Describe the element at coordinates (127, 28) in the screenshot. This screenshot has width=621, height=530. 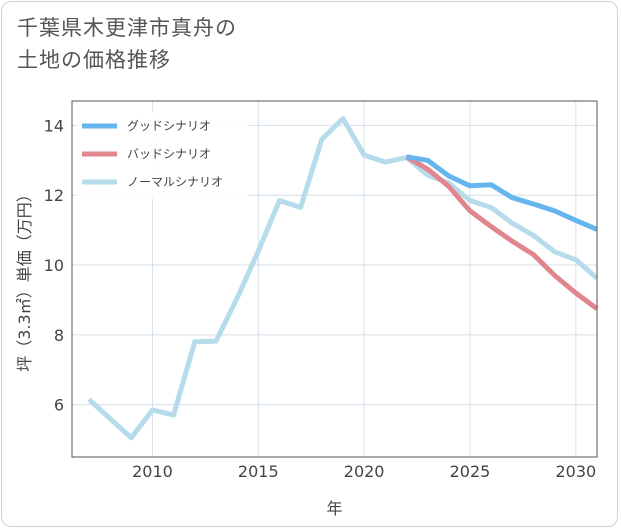
I see `title-line-1: 千葉県木更津市真舟の` at that location.